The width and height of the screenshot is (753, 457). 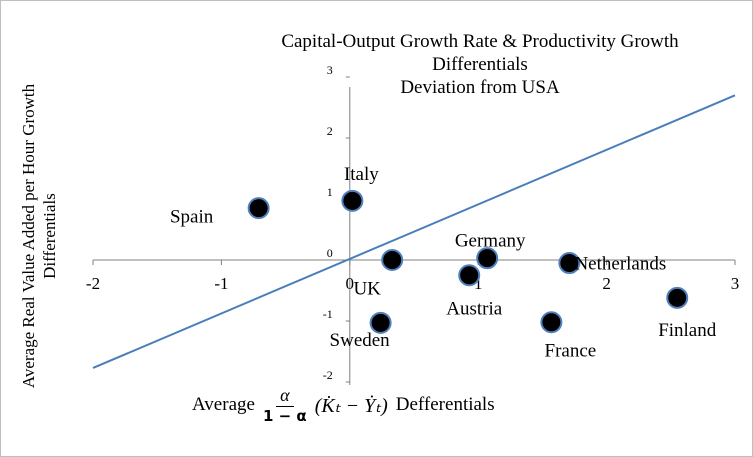 What do you see at coordinates (330, 192) in the screenshot?
I see `y-tick-label: 1` at bounding box center [330, 192].